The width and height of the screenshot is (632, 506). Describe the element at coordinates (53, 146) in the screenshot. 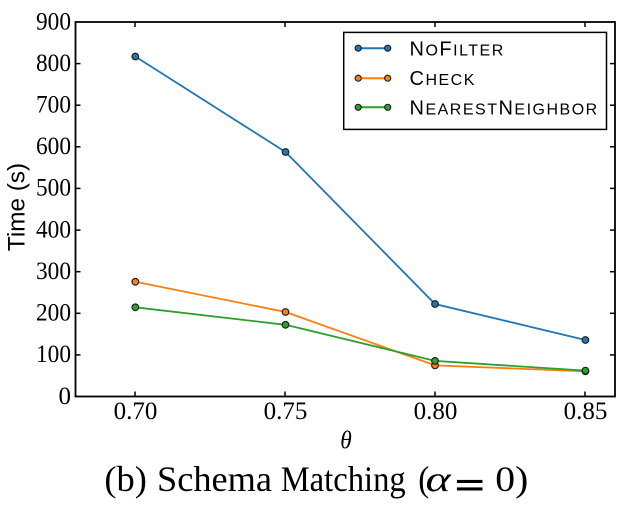

I see `svg-text: 600` at that location.